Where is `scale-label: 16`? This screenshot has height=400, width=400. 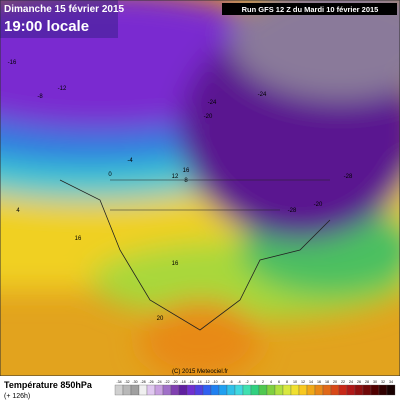 scale-label: 16 is located at coordinates (319, 382).